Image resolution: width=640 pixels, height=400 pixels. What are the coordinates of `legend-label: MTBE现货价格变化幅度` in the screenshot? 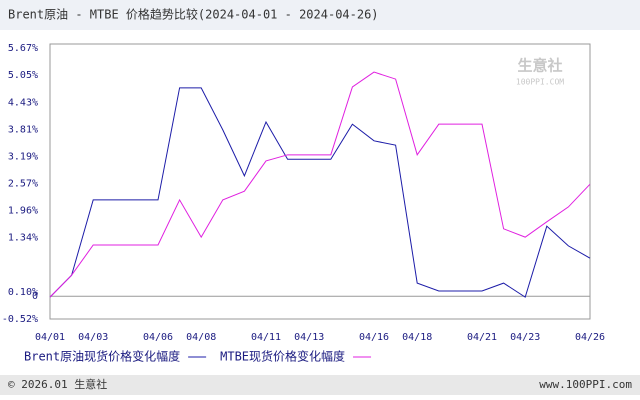 It's located at (282, 356).